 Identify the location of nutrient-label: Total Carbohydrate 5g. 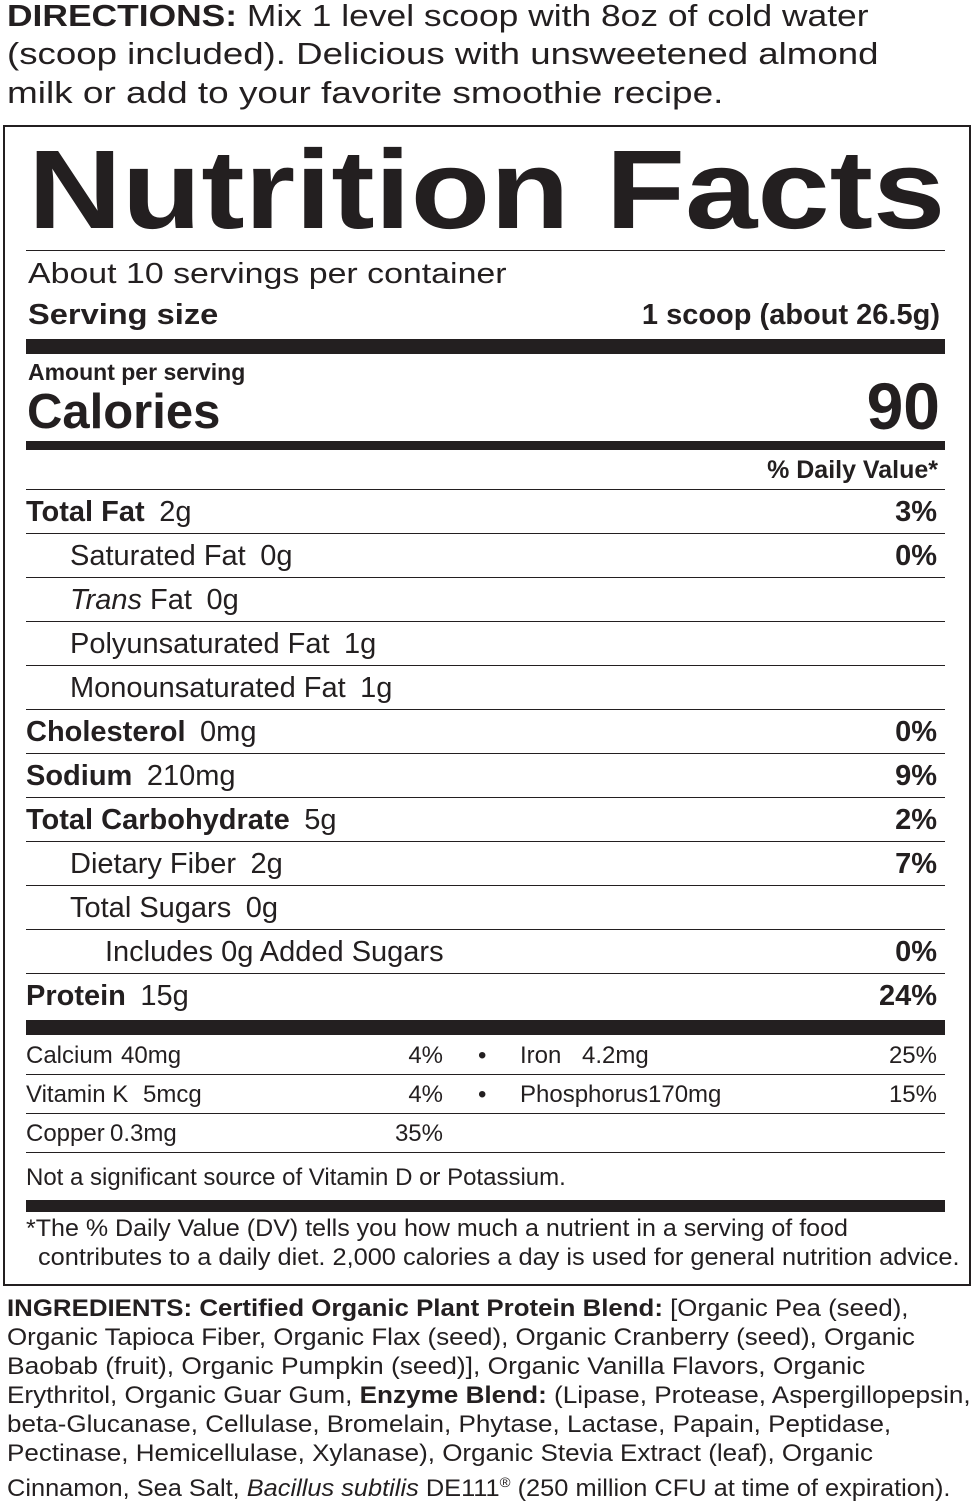
(181, 820).